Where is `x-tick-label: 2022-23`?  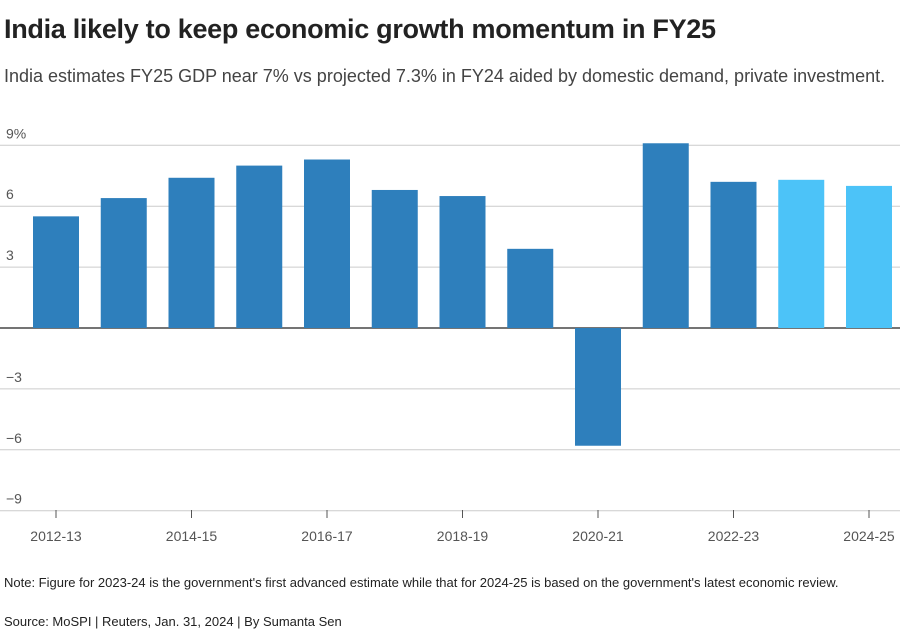 x-tick-label: 2022-23 is located at coordinates (734, 536).